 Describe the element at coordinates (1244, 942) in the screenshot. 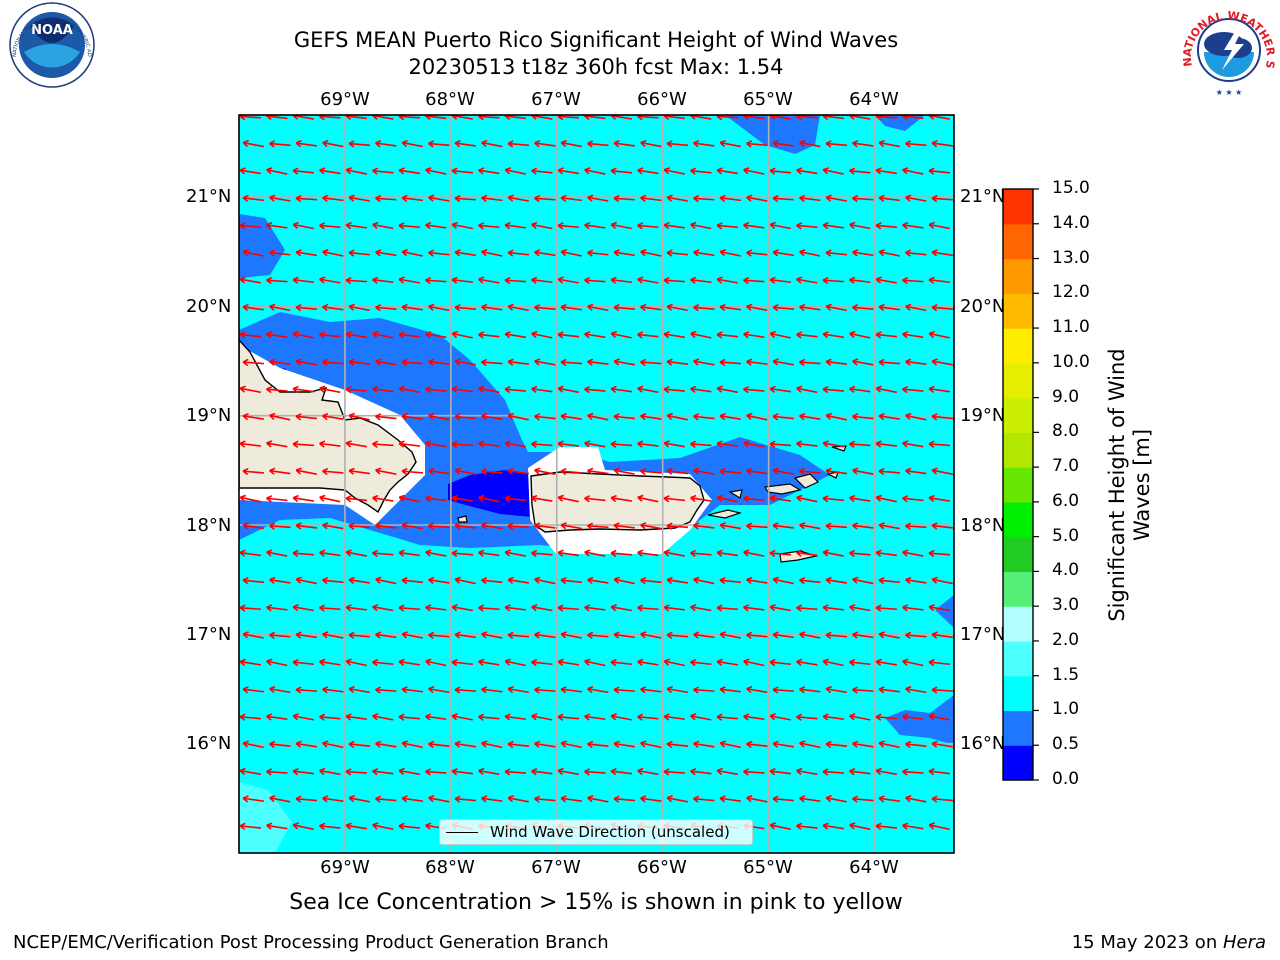

I see `footer-host: Hera` at that location.